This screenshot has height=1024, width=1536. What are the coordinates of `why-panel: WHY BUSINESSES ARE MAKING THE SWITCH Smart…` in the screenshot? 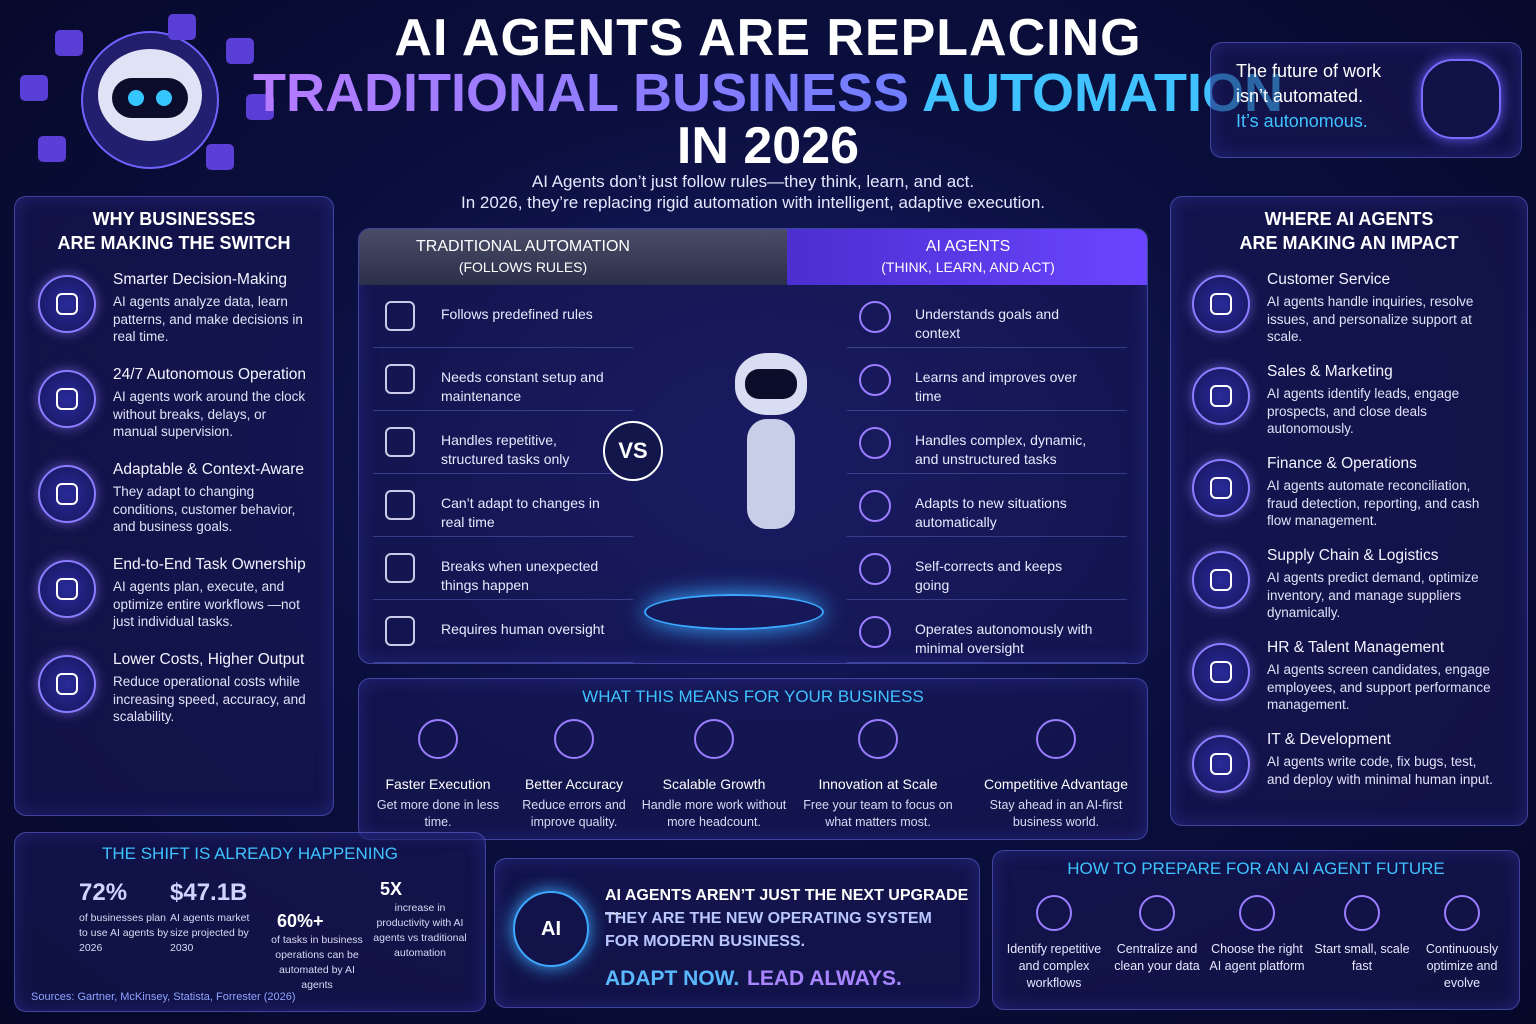 It's located at (174, 506).